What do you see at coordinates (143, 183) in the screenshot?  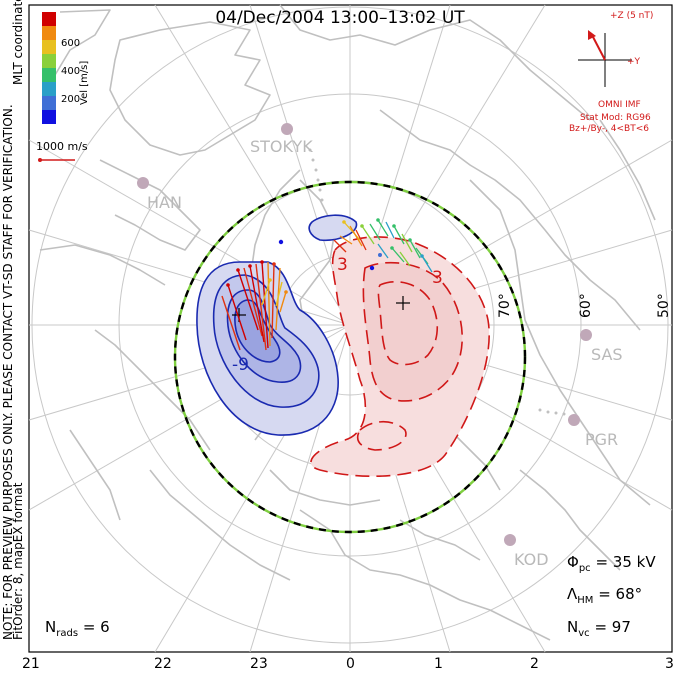 I see `station-marker-han` at bounding box center [143, 183].